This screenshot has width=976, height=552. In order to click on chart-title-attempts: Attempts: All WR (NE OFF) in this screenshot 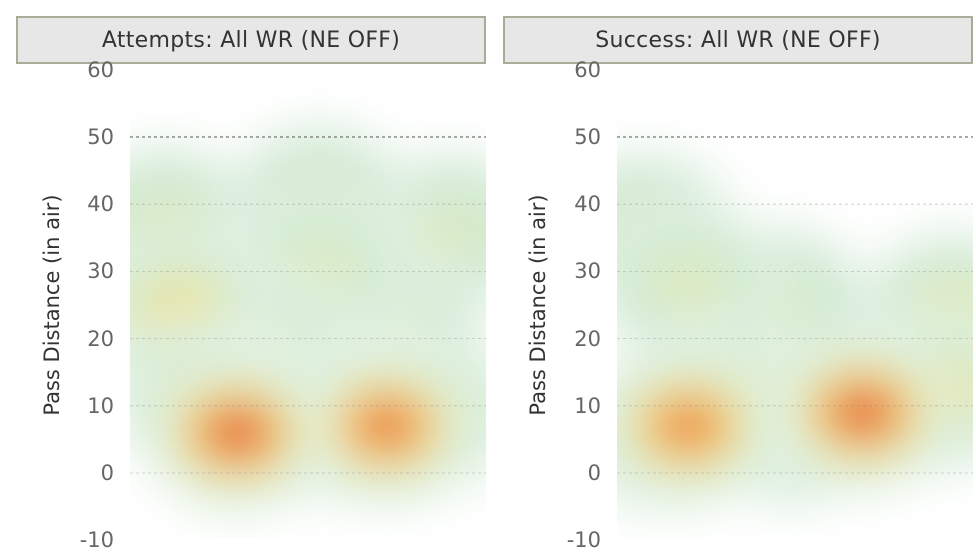, I will do `click(251, 40)`.